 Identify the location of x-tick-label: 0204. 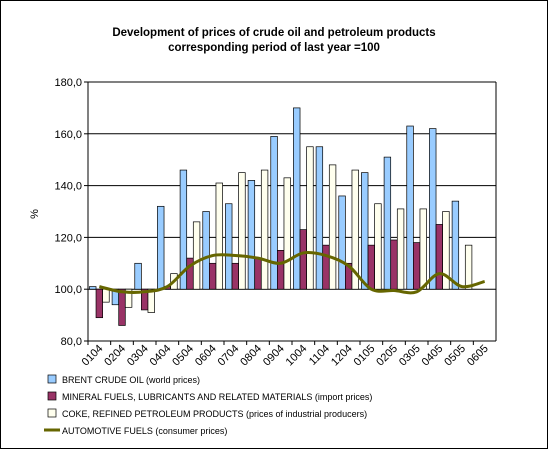
(115, 356).